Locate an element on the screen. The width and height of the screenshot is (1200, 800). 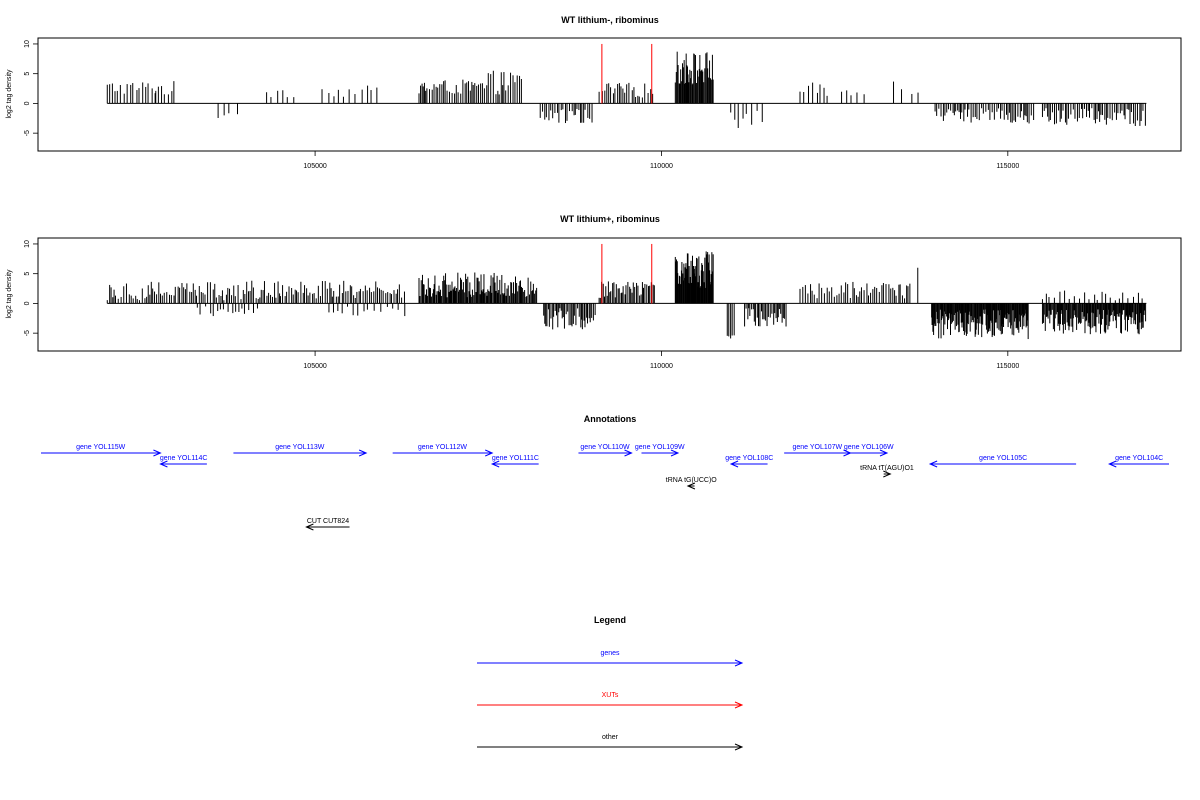
legend-item: other is located at coordinates (610, 742).